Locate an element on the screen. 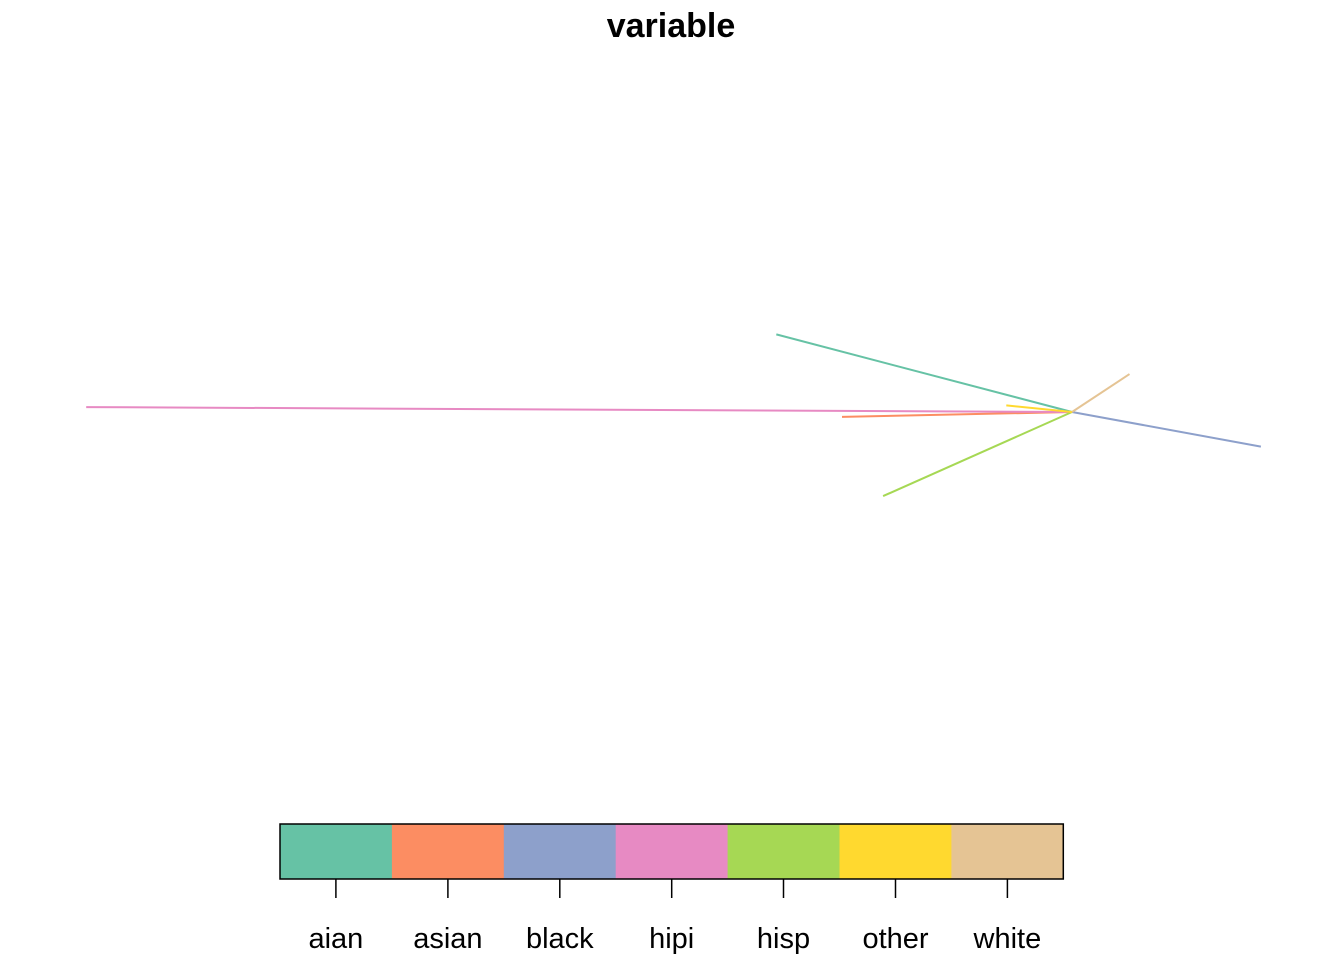 The image size is (1344, 960). legend-label-hisp: hisp is located at coordinates (783, 939).